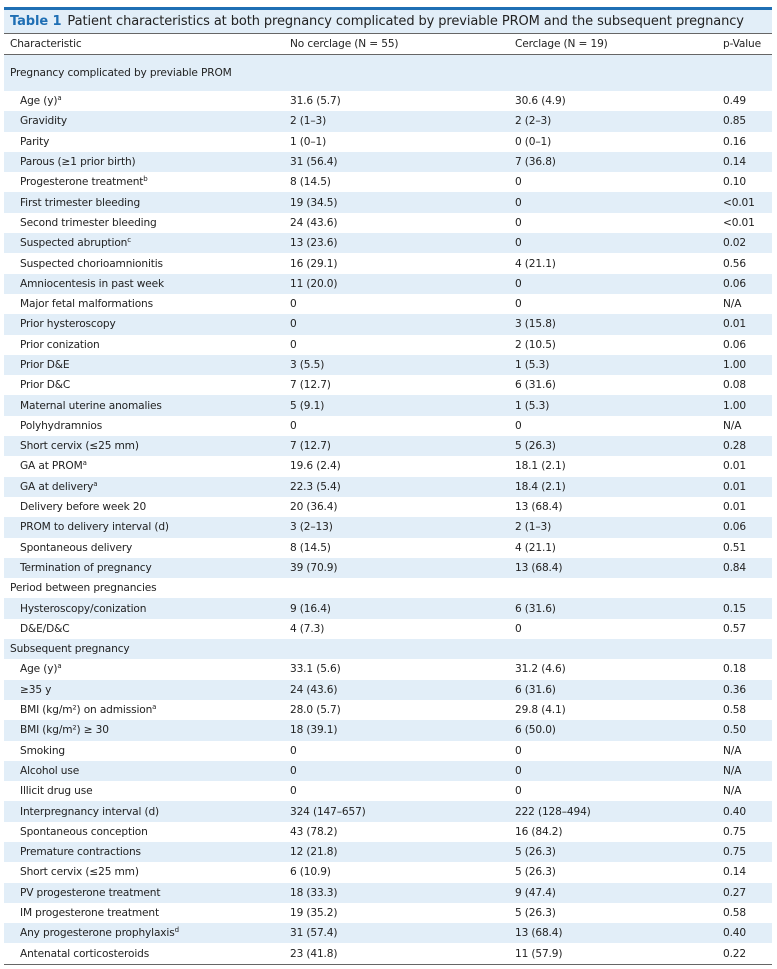  Describe the element at coordinates (95, 483) in the screenshot. I see `footnote-marker: a` at that location.